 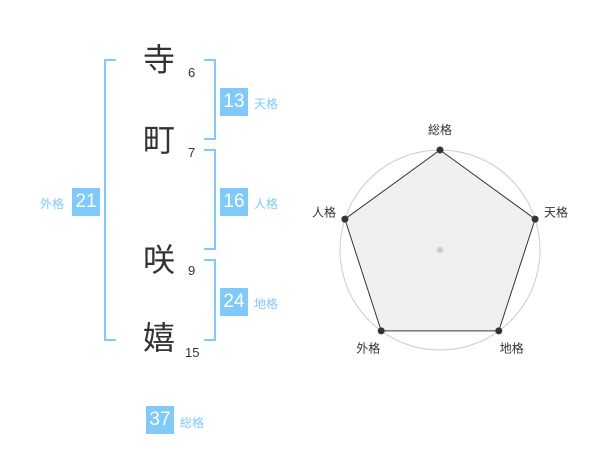 What do you see at coordinates (86, 202) in the screenshot?
I see `gaikaku-value: 21` at bounding box center [86, 202].